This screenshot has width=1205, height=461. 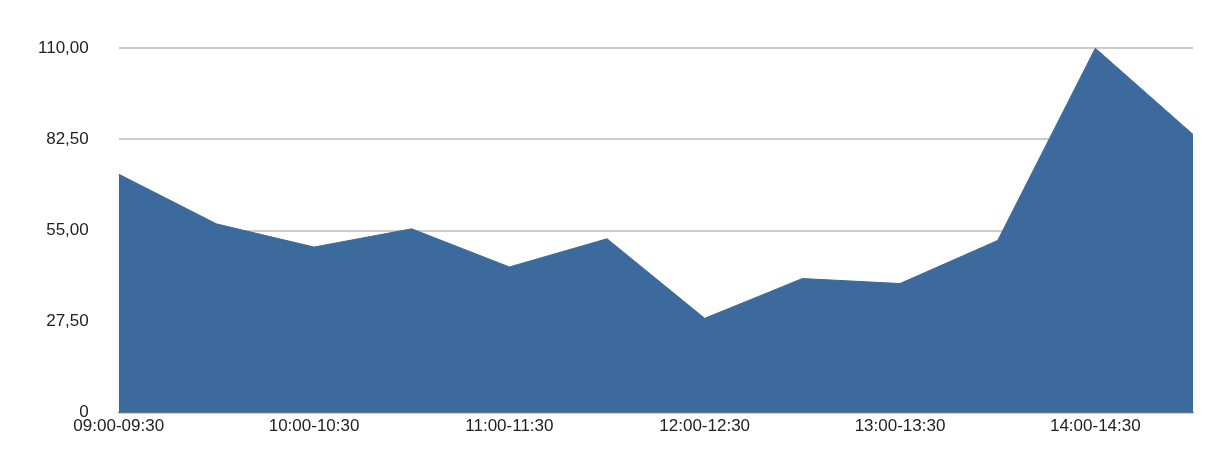 What do you see at coordinates (705, 425) in the screenshot?
I see `x-tick-label: 12:00-12:30` at bounding box center [705, 425].